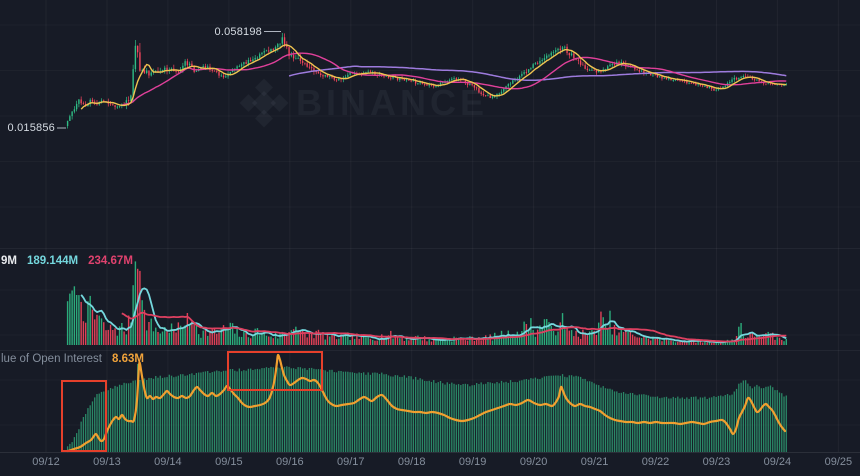  Describe the element at coordinates (411, 462) in the screenshot. I see `time-axis-label: 09/18` at that location.